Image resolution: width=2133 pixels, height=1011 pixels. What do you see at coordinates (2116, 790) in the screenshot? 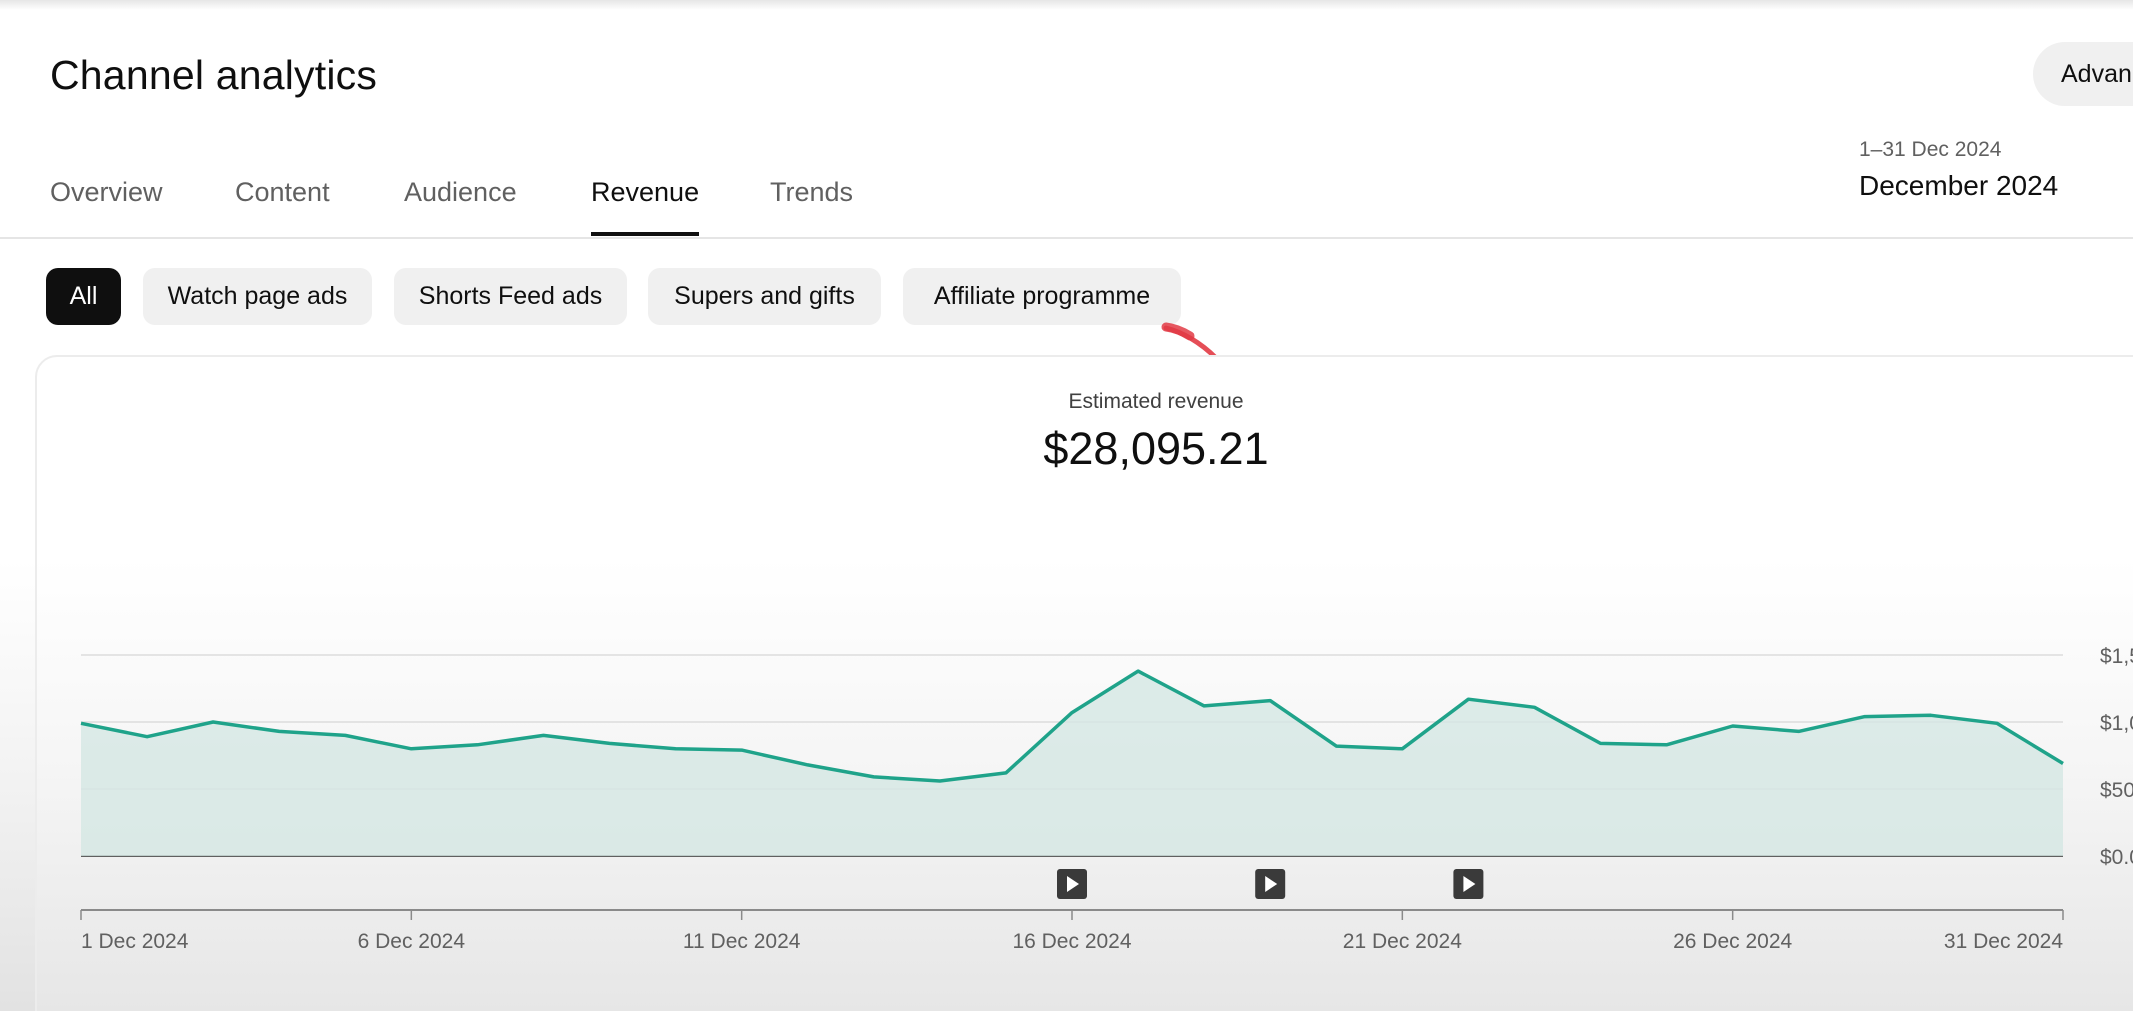
I see `y-tick-label: $50` at bounding box center [2116, 790].